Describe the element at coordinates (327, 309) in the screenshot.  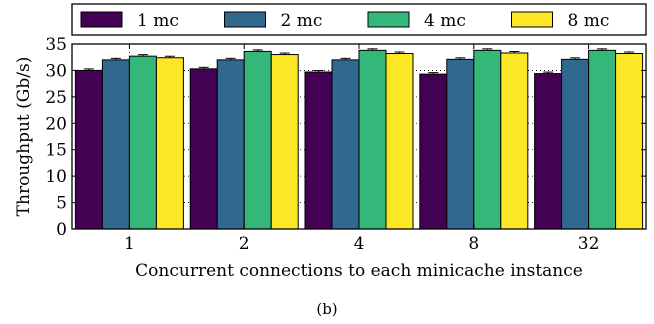
I see `figure-caption: (b)` at that location.